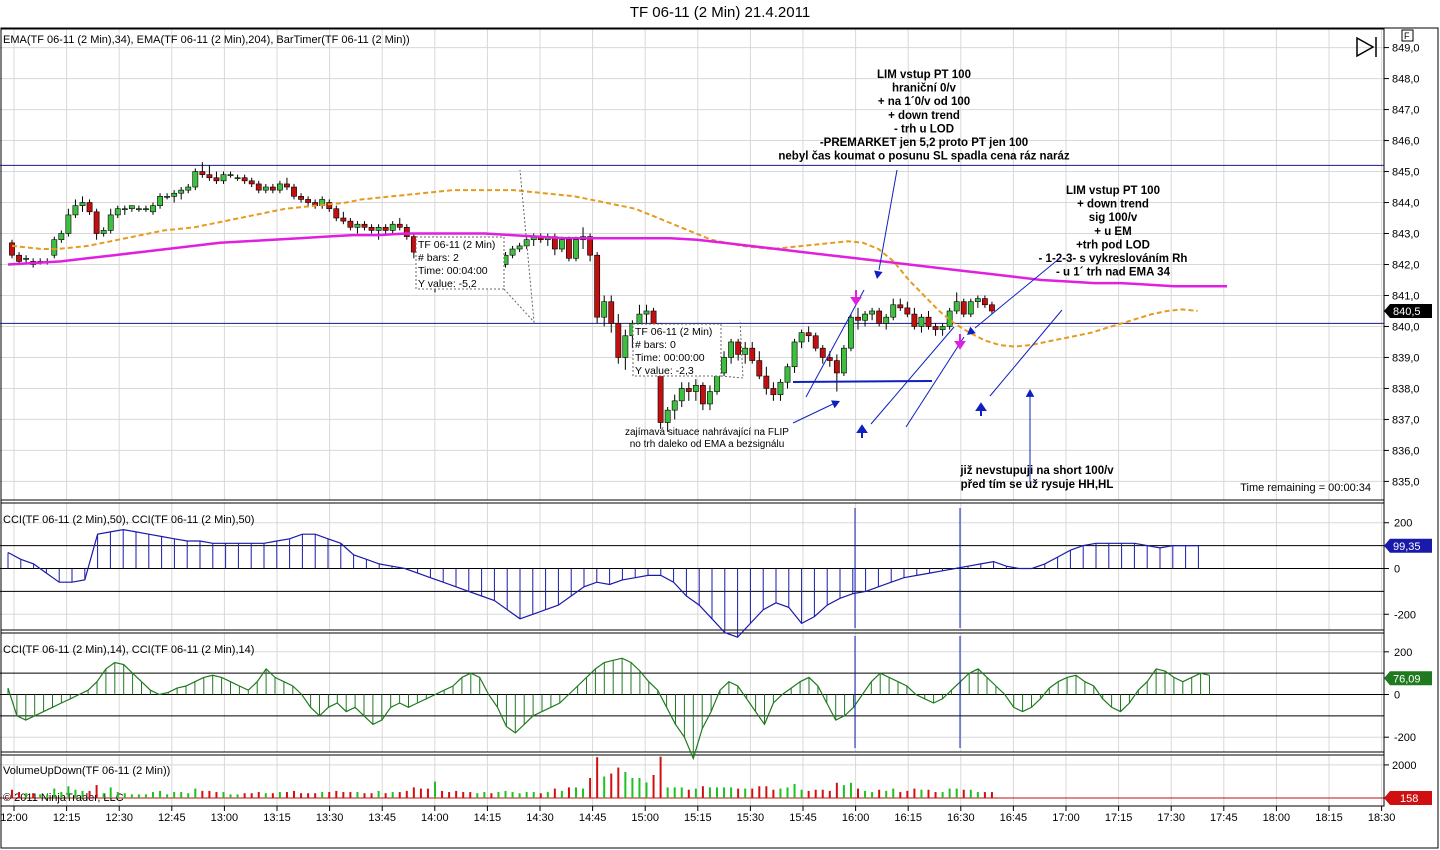 This screenshot has height=850, width=1440. What do you see at coordinates (803, 818) in the screenshot?
I see `x-tick-label: 15:45` at bounding box center [803, 818].